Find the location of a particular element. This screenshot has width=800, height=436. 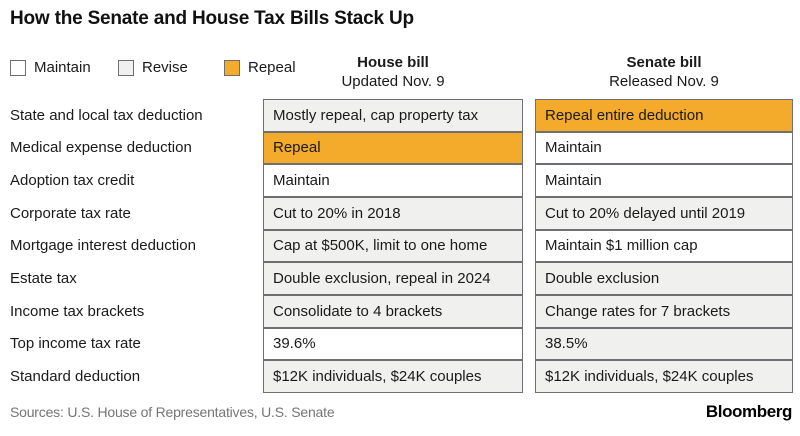

senate-bill-title: Senate bill is located at coordinates (664, 62).